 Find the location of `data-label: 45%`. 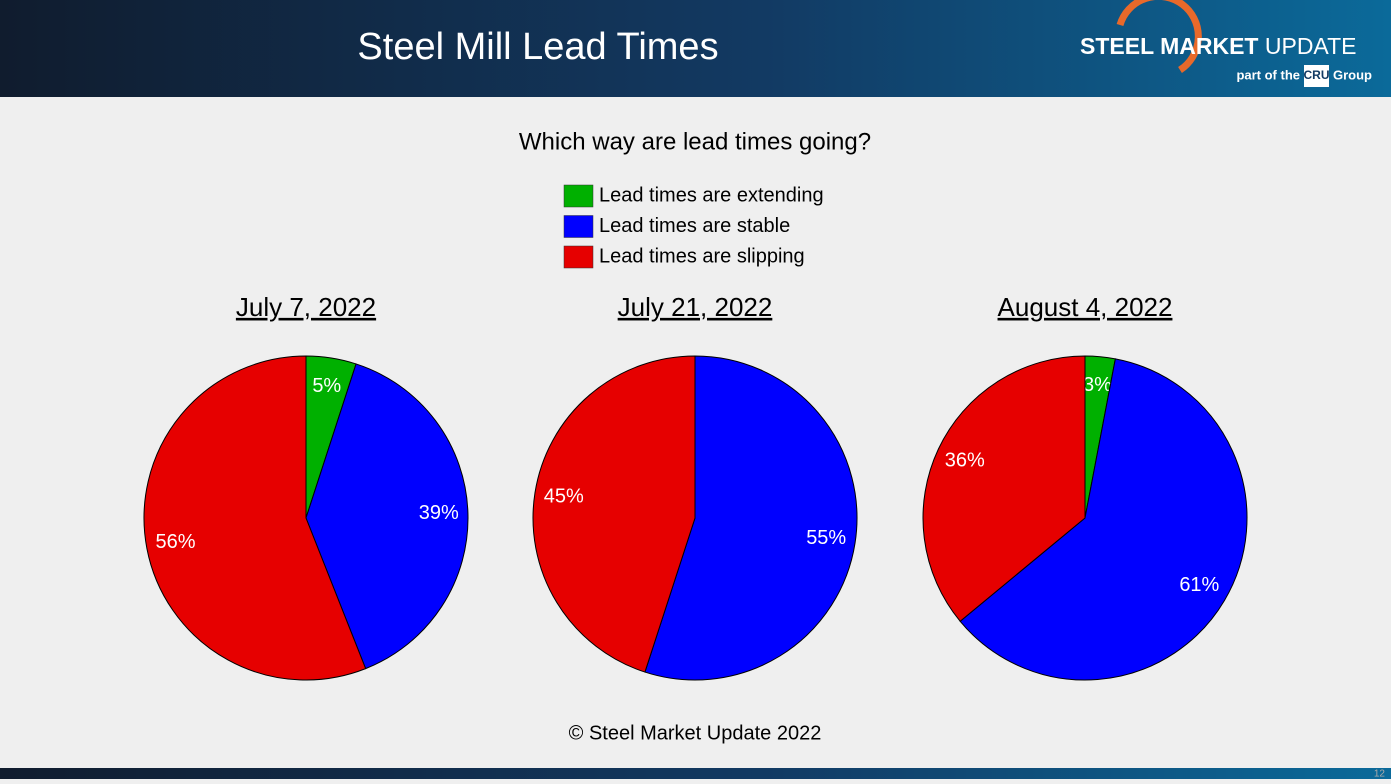

data-label: 45% is located at coordinates (564, 497).